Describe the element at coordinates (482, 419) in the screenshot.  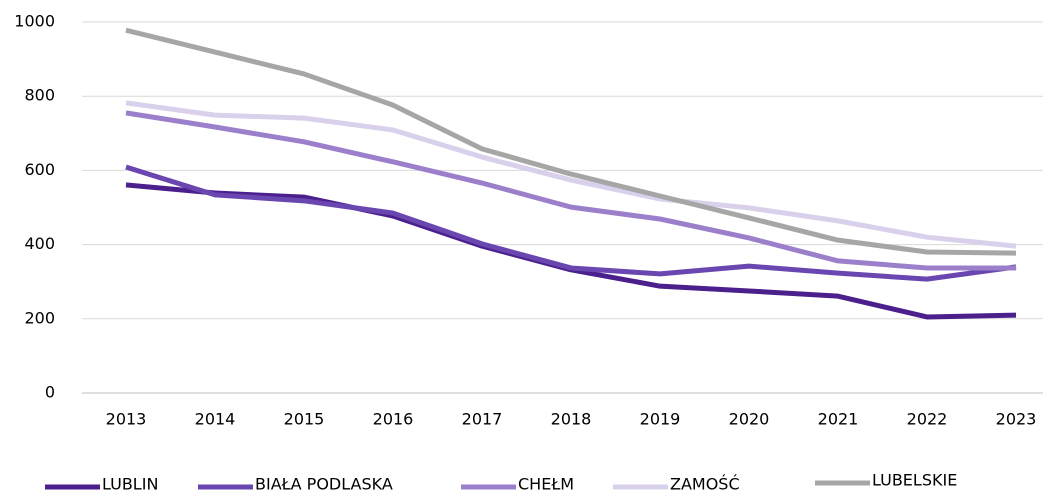
I see `x-tick-label: 2017` at that location.